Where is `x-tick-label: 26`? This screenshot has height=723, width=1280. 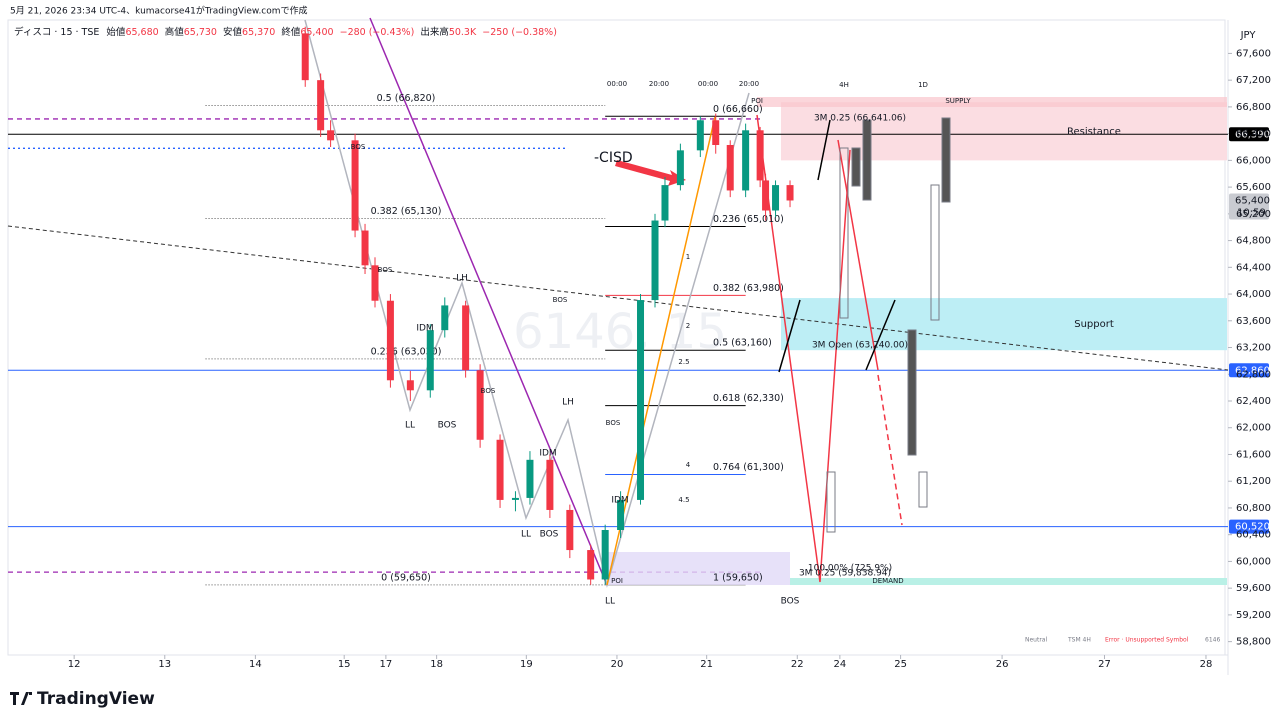 x-tick-label: 26 is located at coordinates (1002, 664).